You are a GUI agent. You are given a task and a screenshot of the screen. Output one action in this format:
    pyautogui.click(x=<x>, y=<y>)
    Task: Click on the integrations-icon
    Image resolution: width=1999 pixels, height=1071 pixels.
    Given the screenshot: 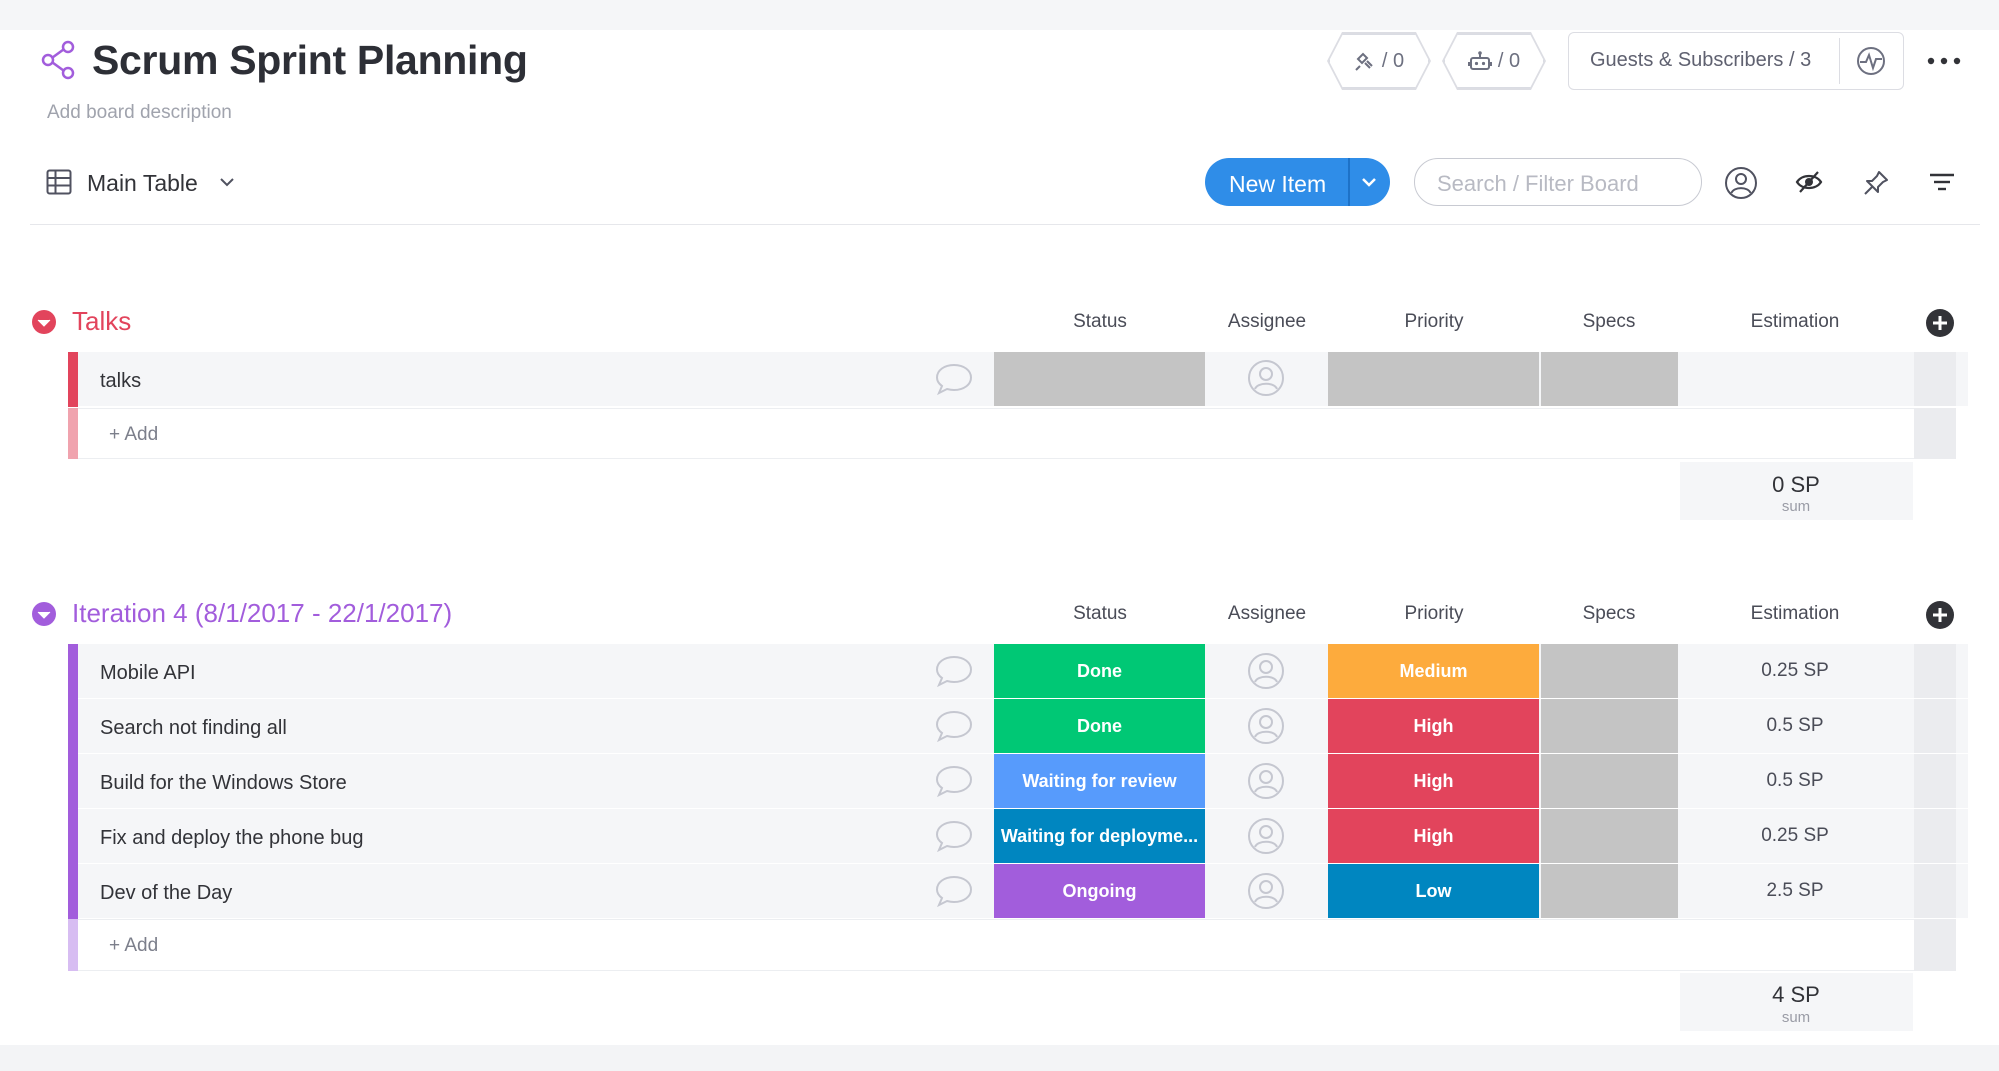 What is the action you would take?
    pyautogui.click(x=1365, y=61)
    